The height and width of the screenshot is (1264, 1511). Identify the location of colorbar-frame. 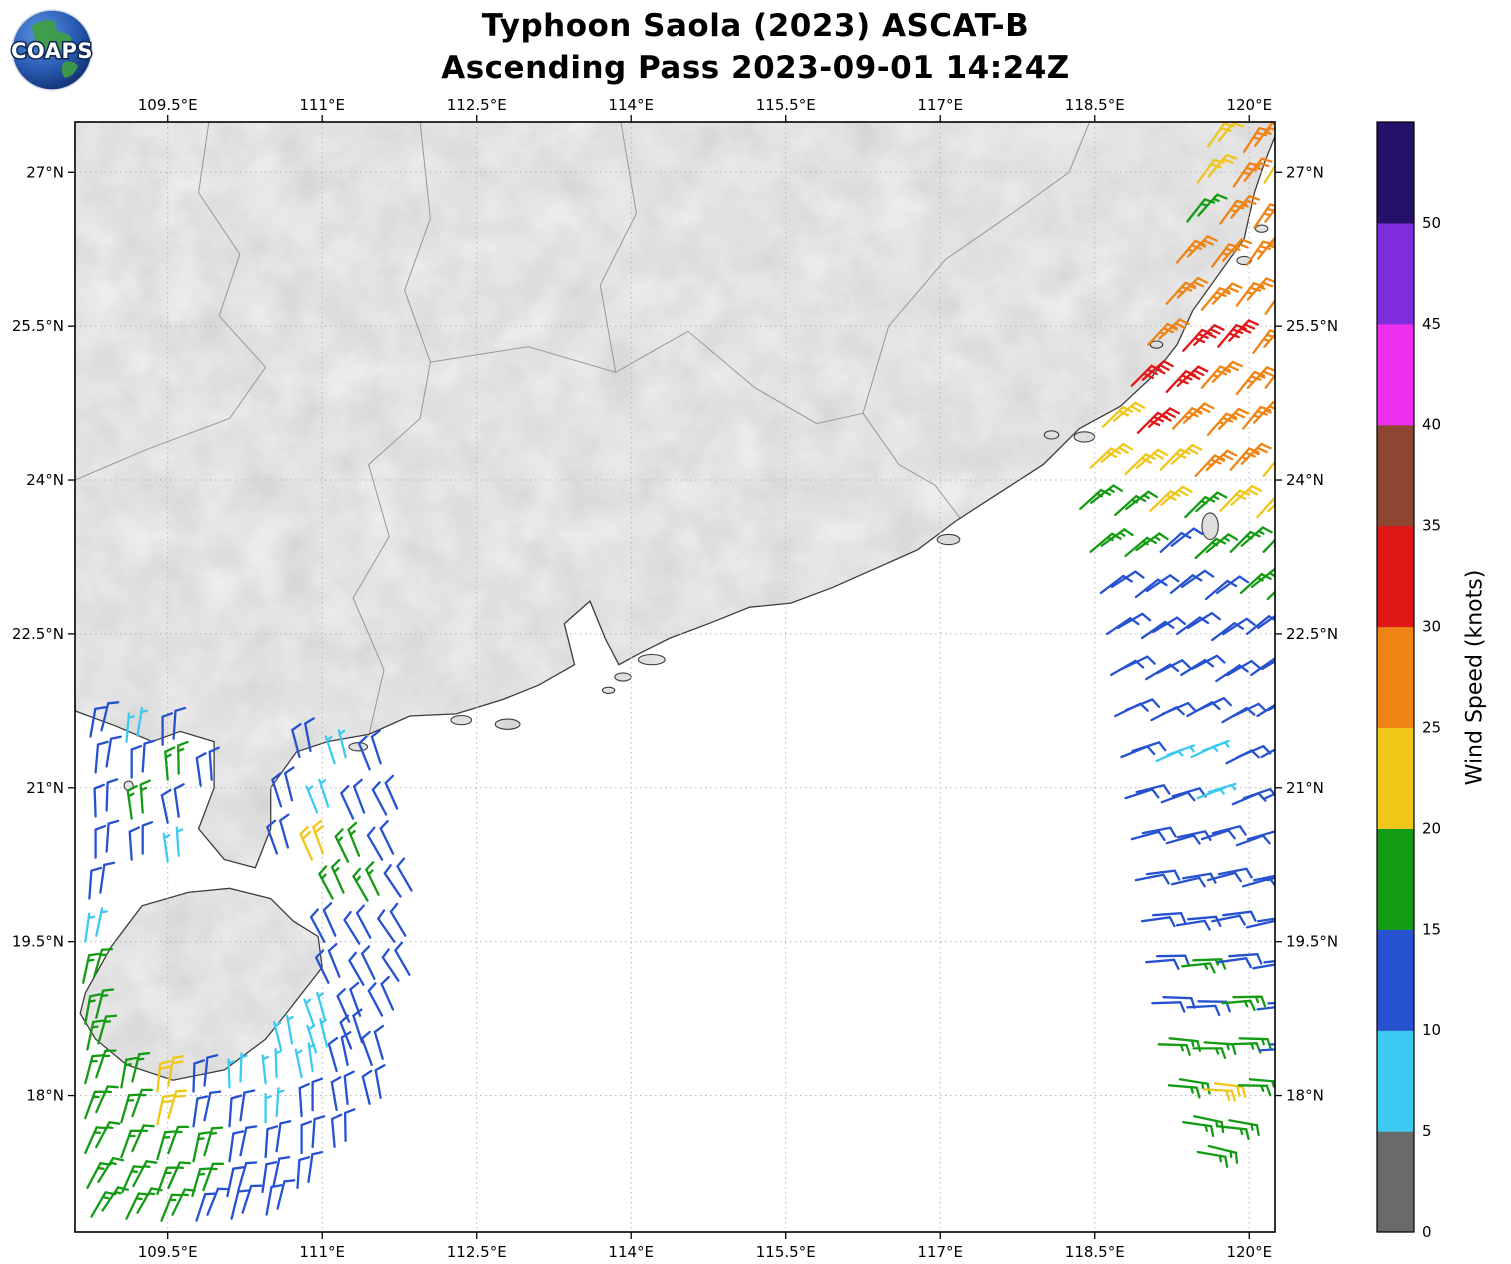
(1395, 677).